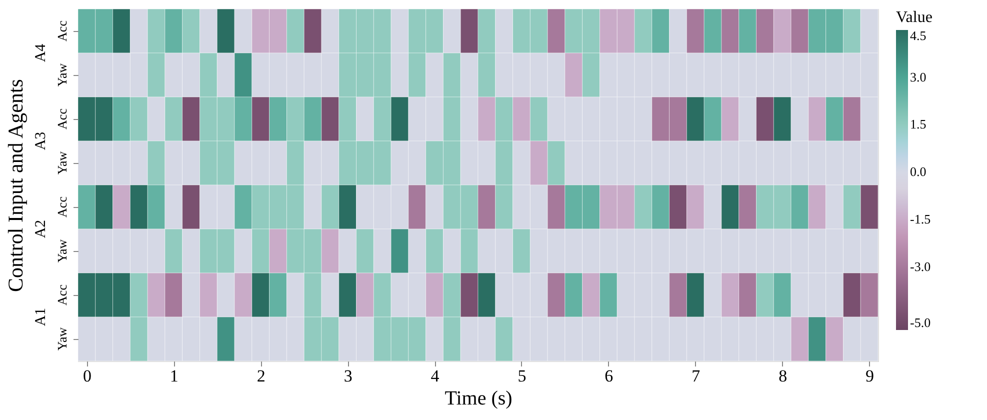  Describe the element at coordinates (609, 376) in the screenshot. I see `x-tick-label: 6` at that location.